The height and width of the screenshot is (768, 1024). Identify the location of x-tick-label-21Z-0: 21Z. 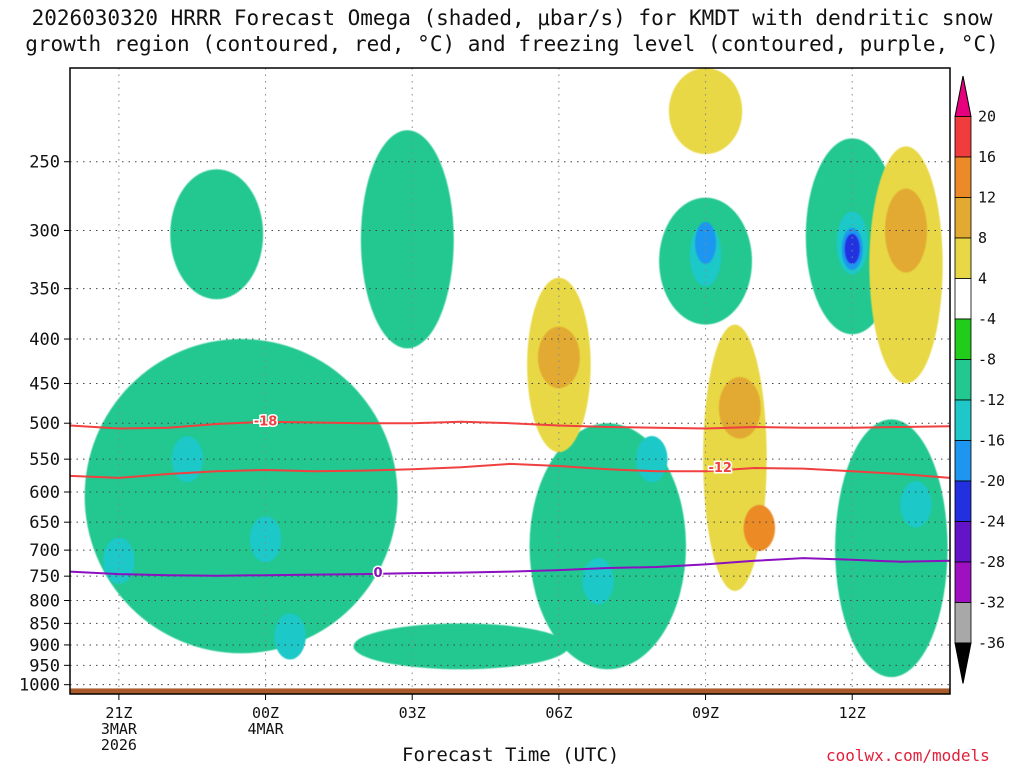
(118, 713).